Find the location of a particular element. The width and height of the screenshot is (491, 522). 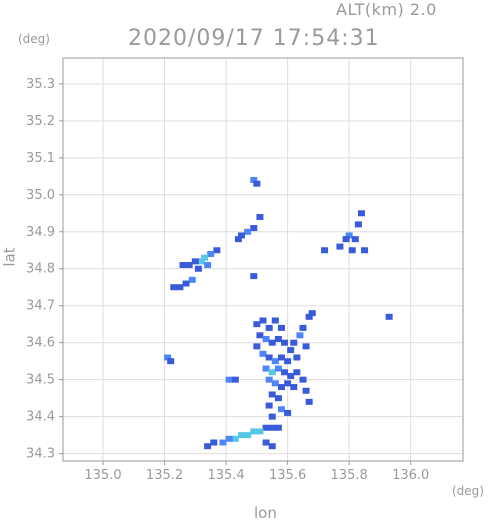

x-tick-label: 135.0 is located at coordinates (102, 475).